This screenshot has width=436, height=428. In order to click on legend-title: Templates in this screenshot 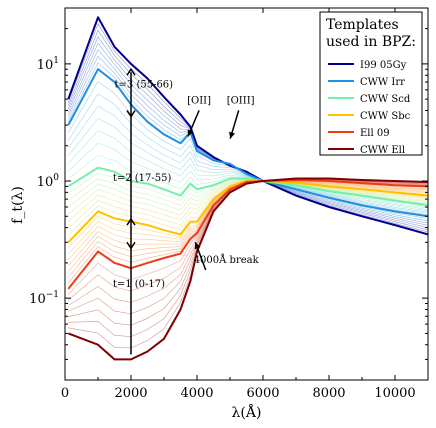, I will do `click(362, 25)`.